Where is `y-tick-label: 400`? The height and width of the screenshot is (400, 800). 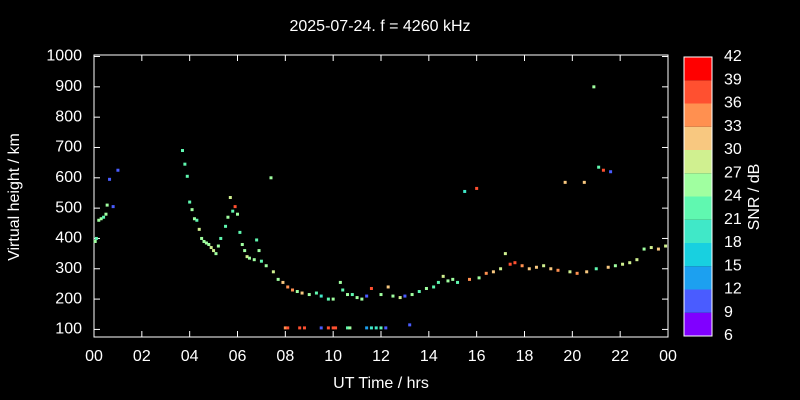 y-tick-label: 400 is located at coordinates (68, 238).